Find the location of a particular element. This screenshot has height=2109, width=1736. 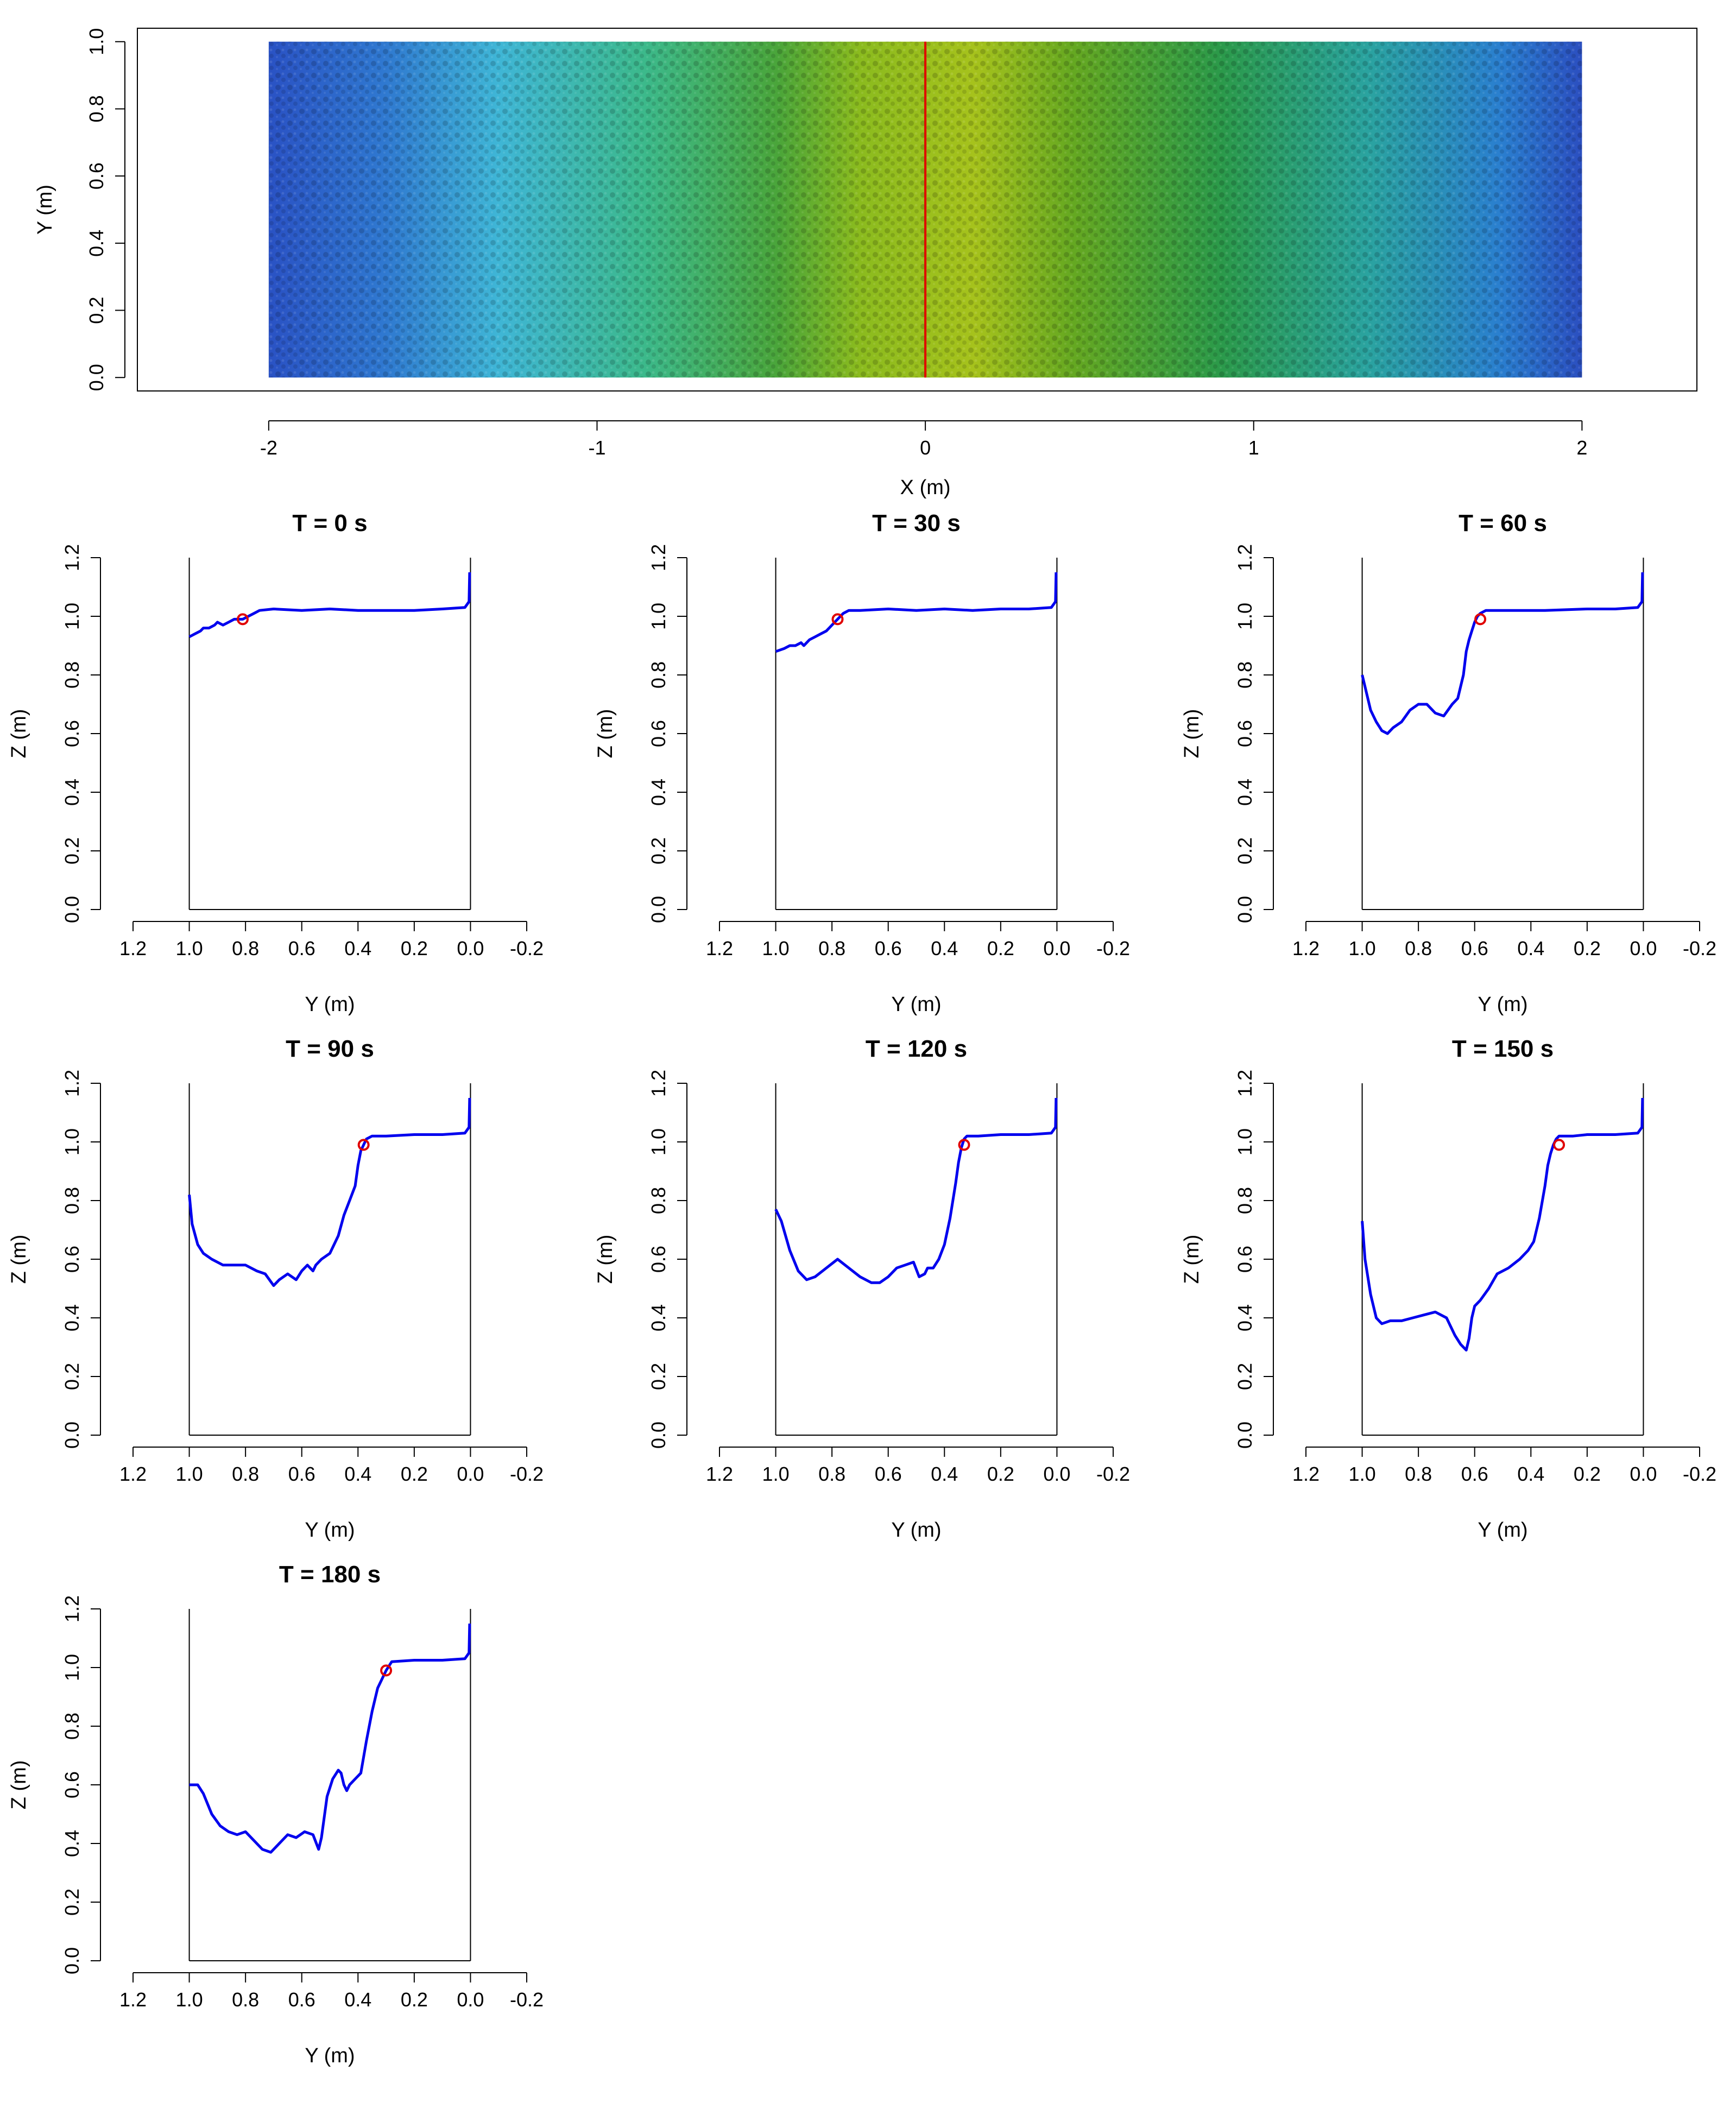

panel-title: T = 60 s is located at coordinates (1503, 523).